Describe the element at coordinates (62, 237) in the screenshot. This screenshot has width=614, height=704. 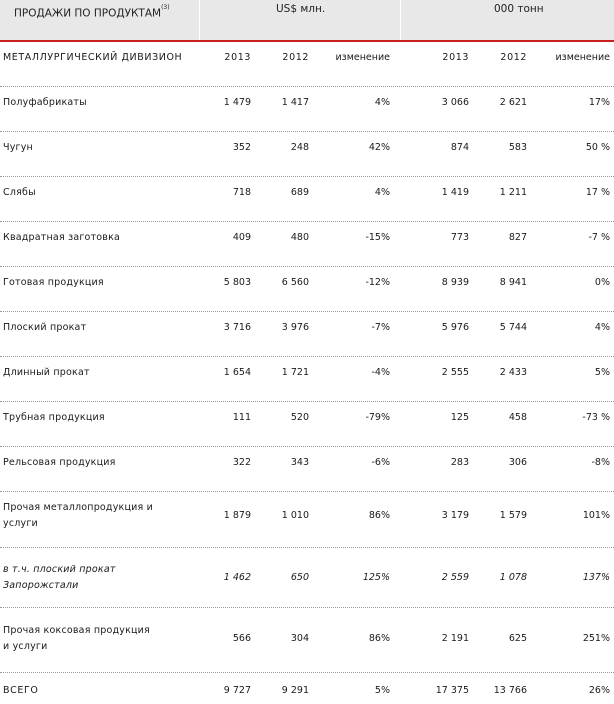
I see `row-label: Квадратная заготовка` at that location.